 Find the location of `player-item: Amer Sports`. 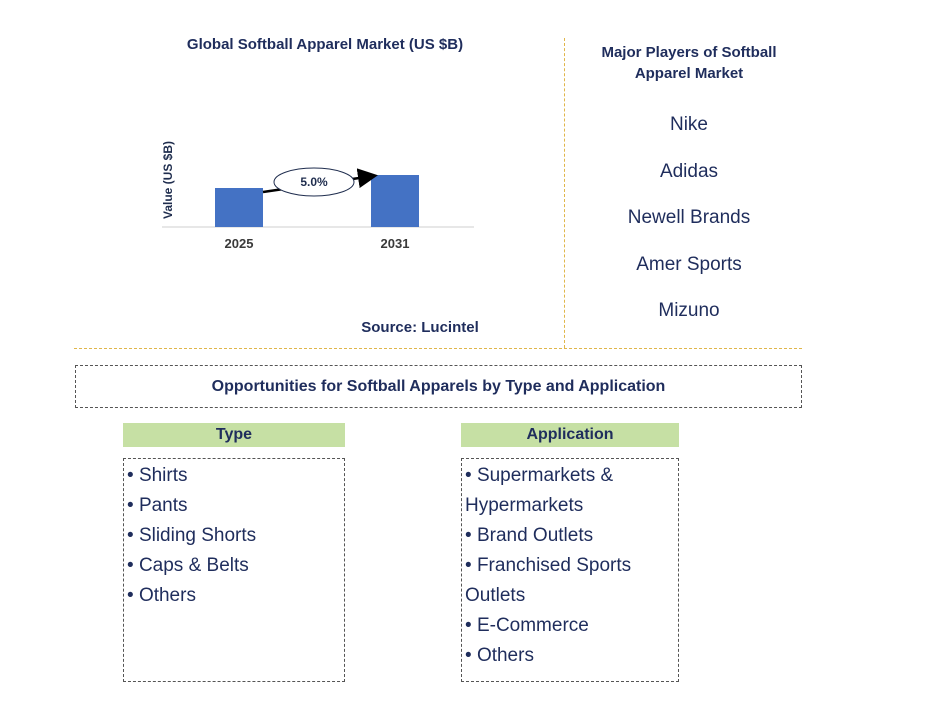

player-item: Amer Sports is located at coordinates (689, 264).